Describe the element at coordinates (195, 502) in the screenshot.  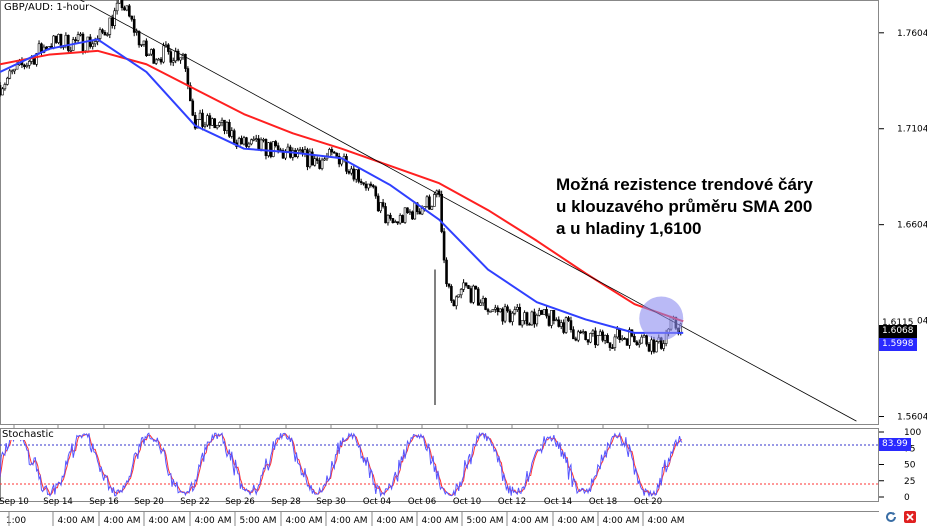
I see `date-tick-label: Sep 22` at that location.